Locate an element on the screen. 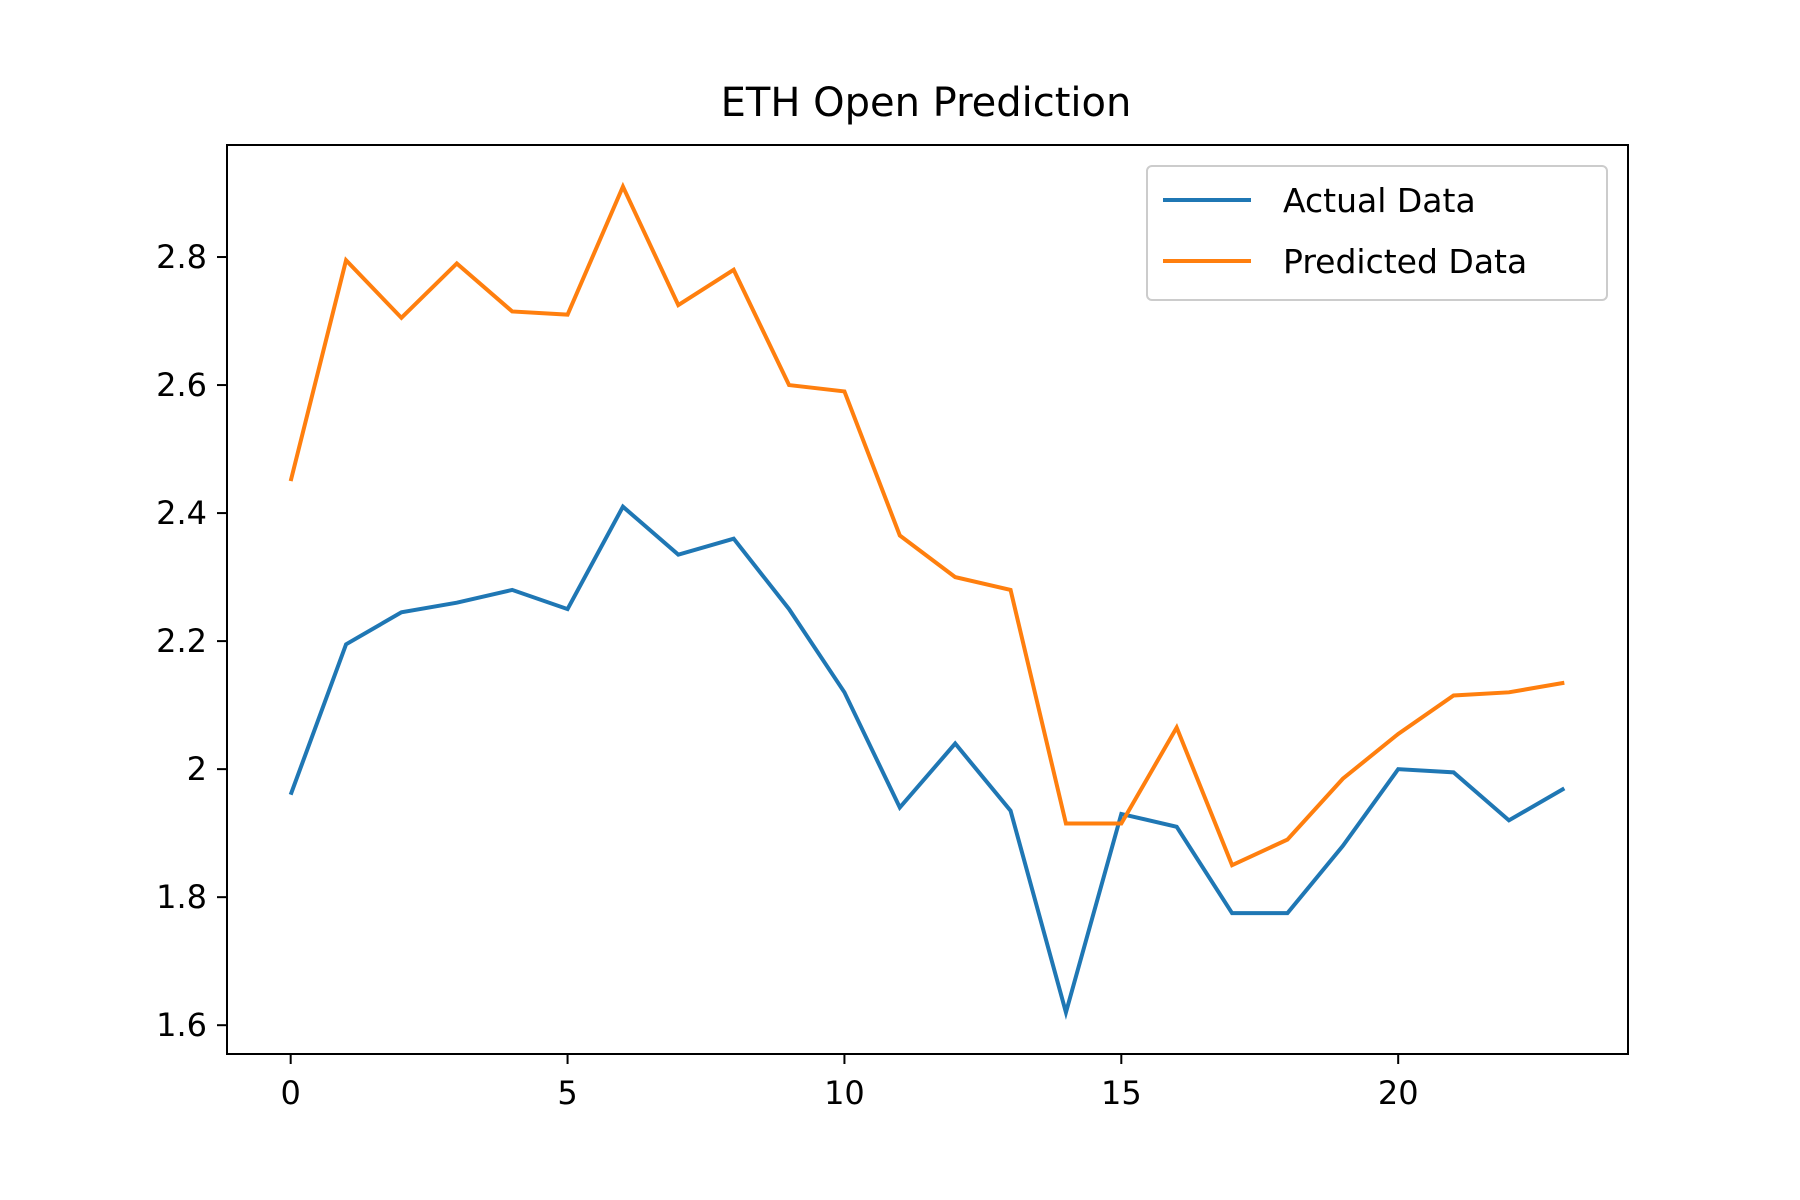 This screenshot has height=1200, width=1800. y-tick-label: 2.6 is located at coordinates (181, 385).